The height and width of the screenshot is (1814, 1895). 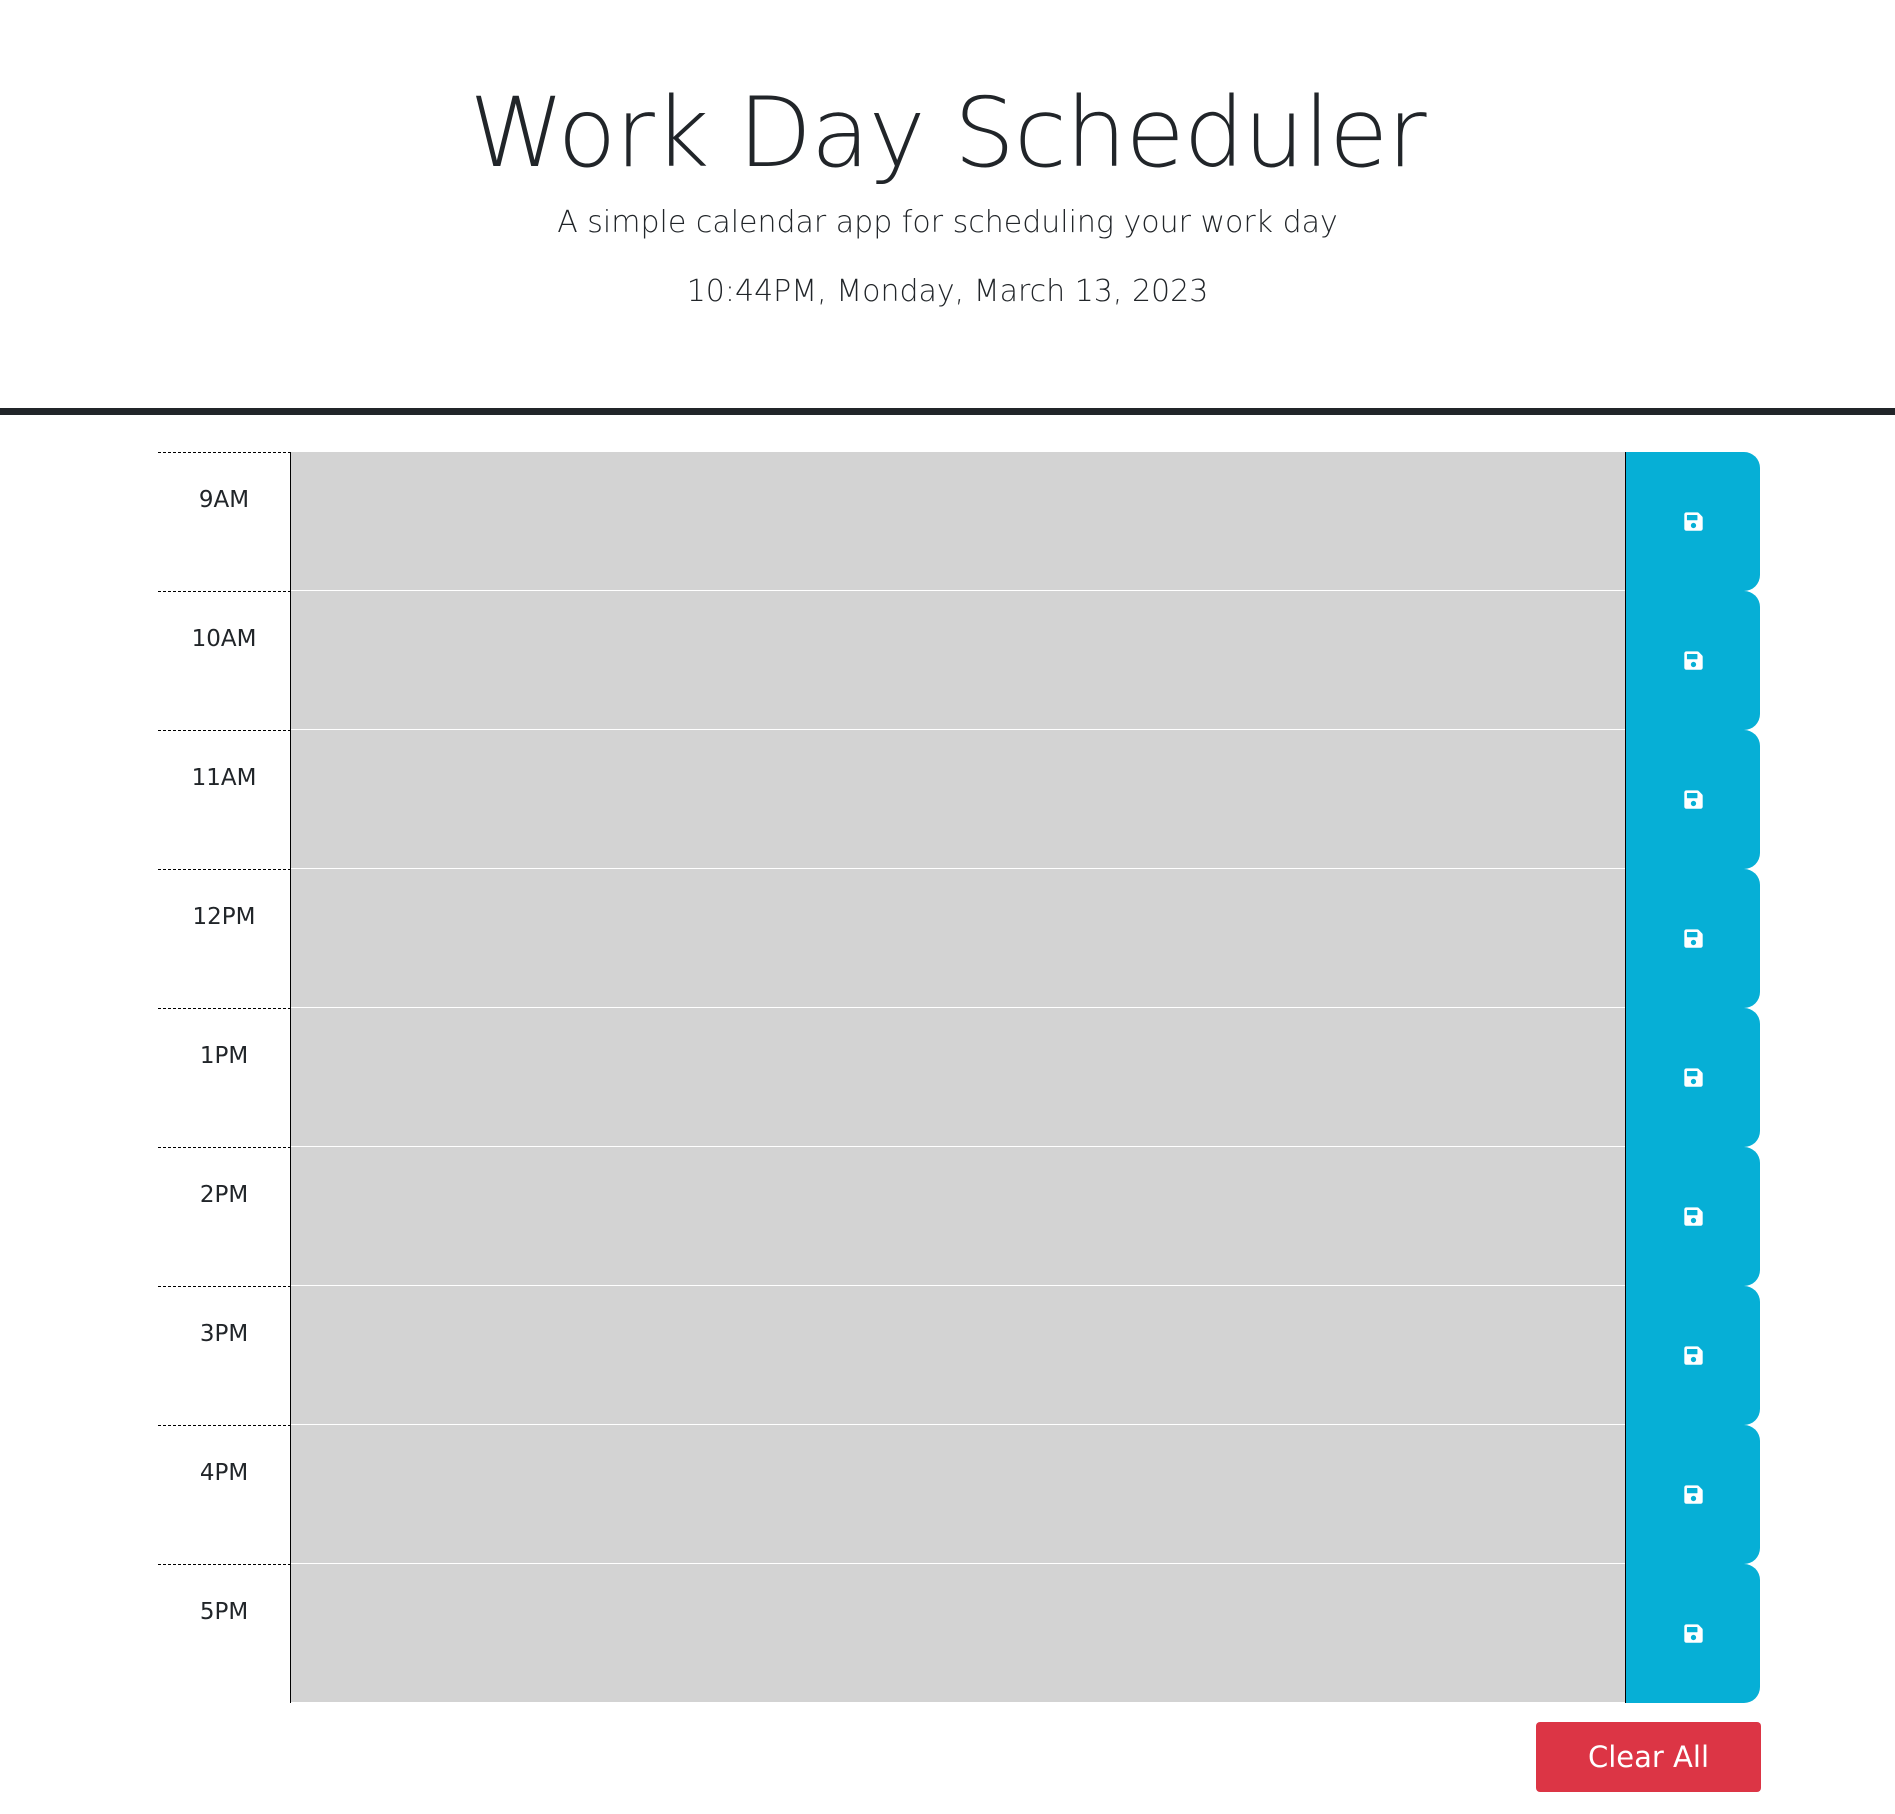 I want to click on clear-all-button: Clear All, so click(x=1648, y=1757).